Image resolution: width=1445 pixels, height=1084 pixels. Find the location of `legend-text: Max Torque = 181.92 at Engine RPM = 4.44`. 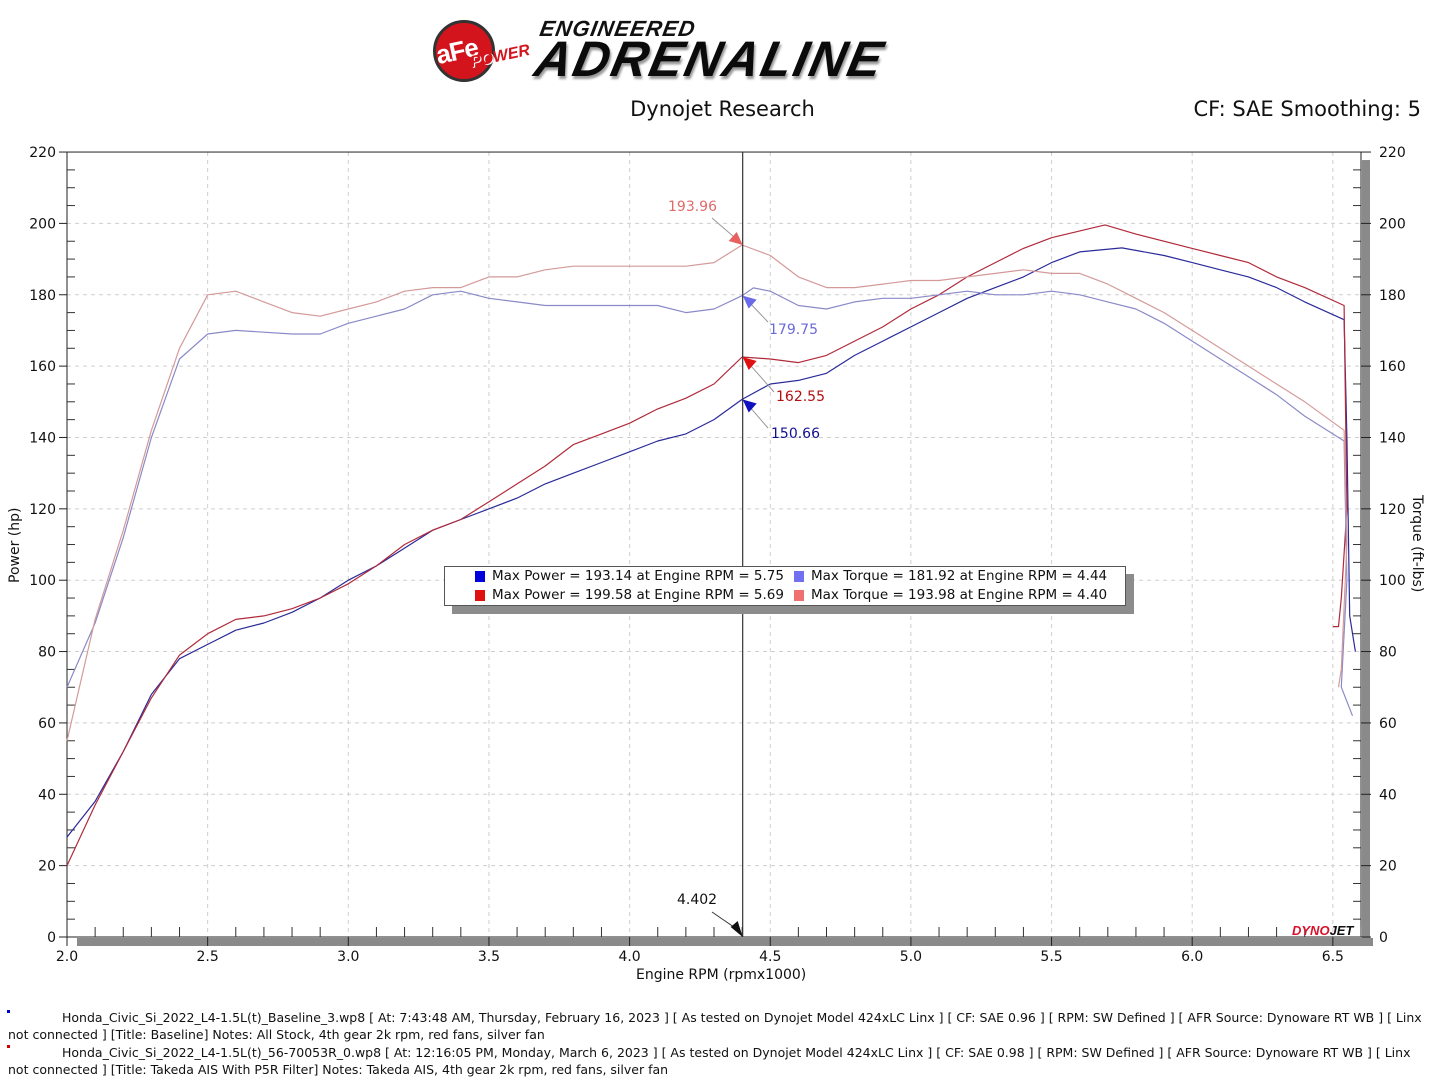

legend-text: Max Torque = 181.92 at Engine RPM = 4.44 is located at coordinates (959, 576).